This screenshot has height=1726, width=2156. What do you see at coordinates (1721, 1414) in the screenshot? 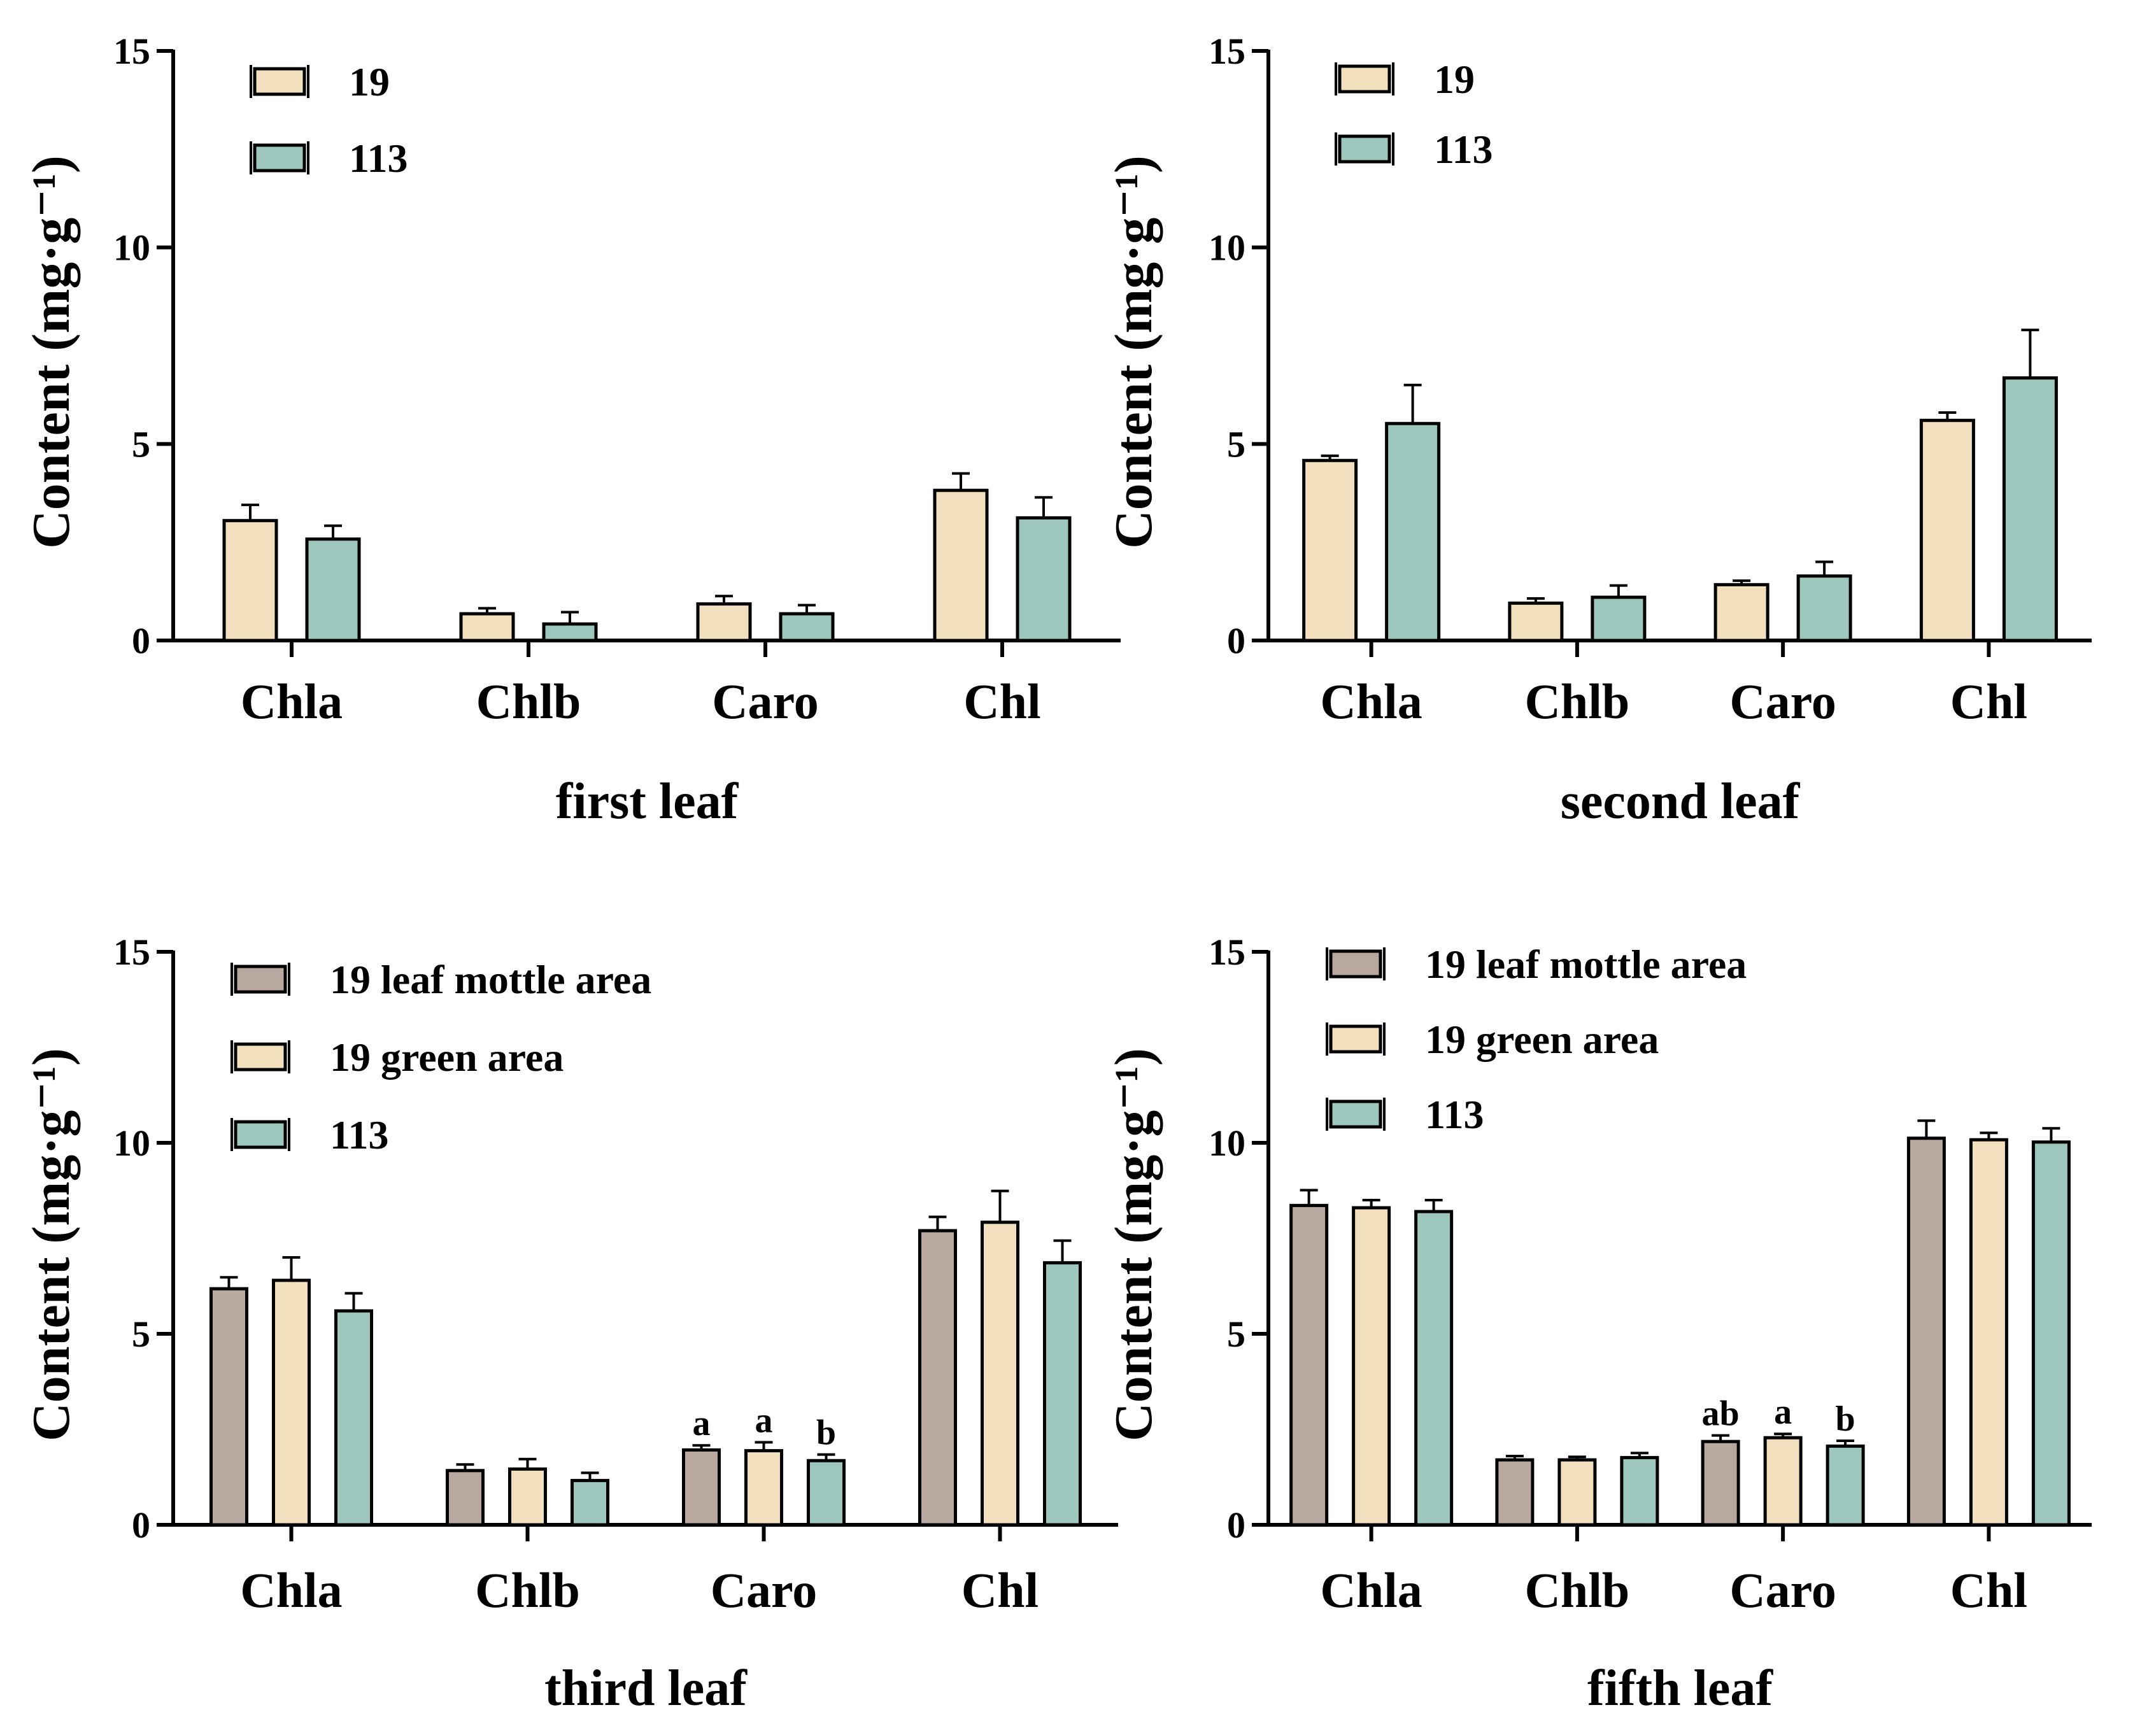
I see `significance-letter: ab` at bounding box center [1721, 1414].